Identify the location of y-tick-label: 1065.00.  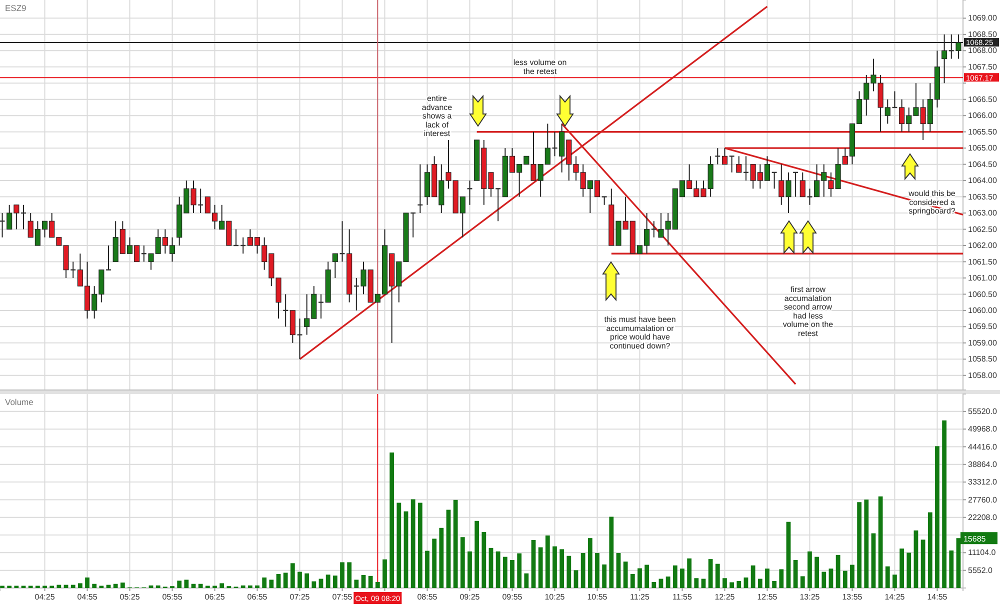
(983, 148).